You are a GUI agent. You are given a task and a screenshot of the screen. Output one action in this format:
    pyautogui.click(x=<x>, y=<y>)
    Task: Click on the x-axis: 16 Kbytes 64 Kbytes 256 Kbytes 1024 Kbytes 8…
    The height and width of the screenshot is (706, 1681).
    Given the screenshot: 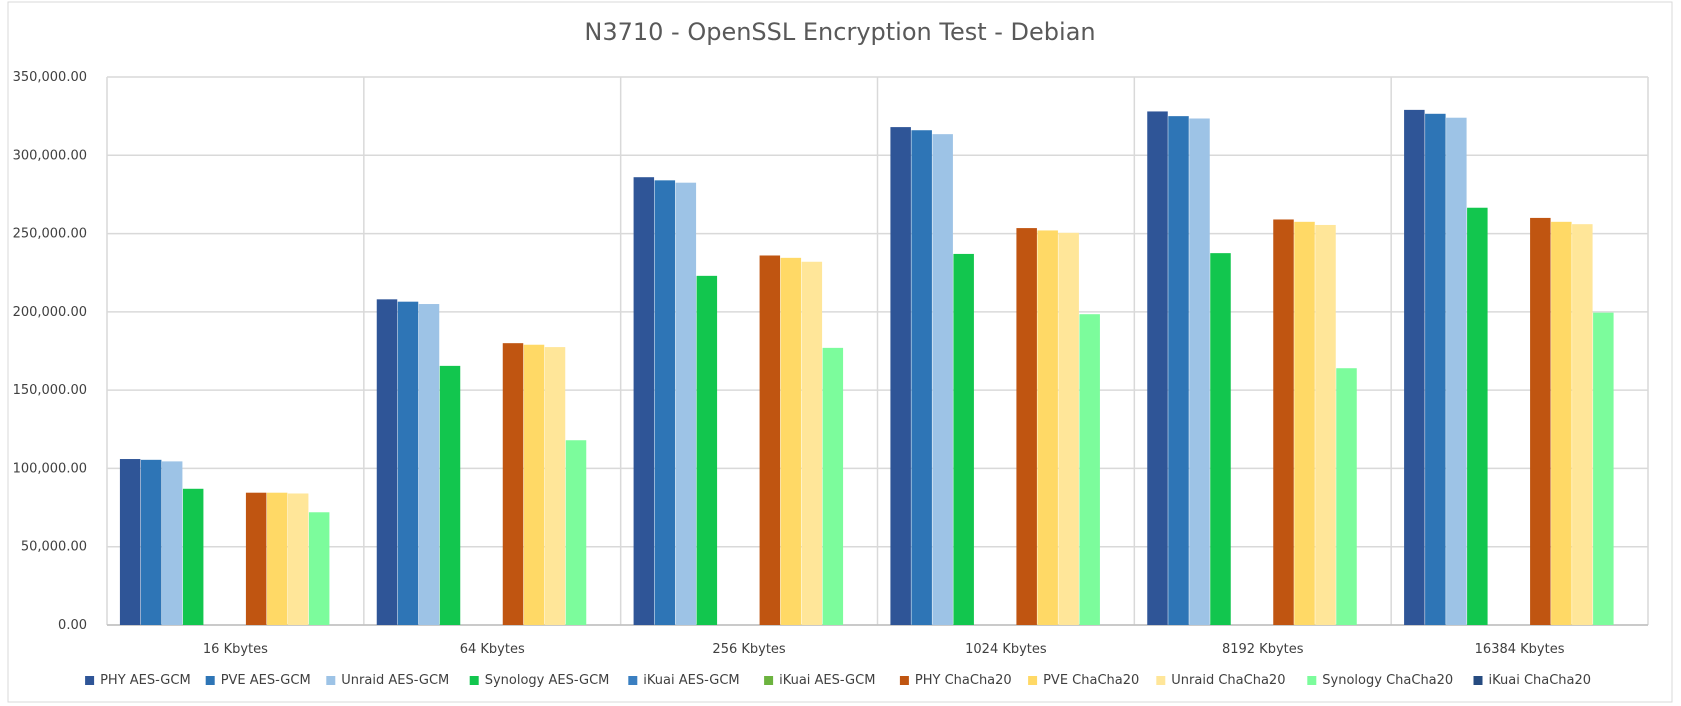 What is the action you would take?
    pyautogui.click(x=884, y=649)
    